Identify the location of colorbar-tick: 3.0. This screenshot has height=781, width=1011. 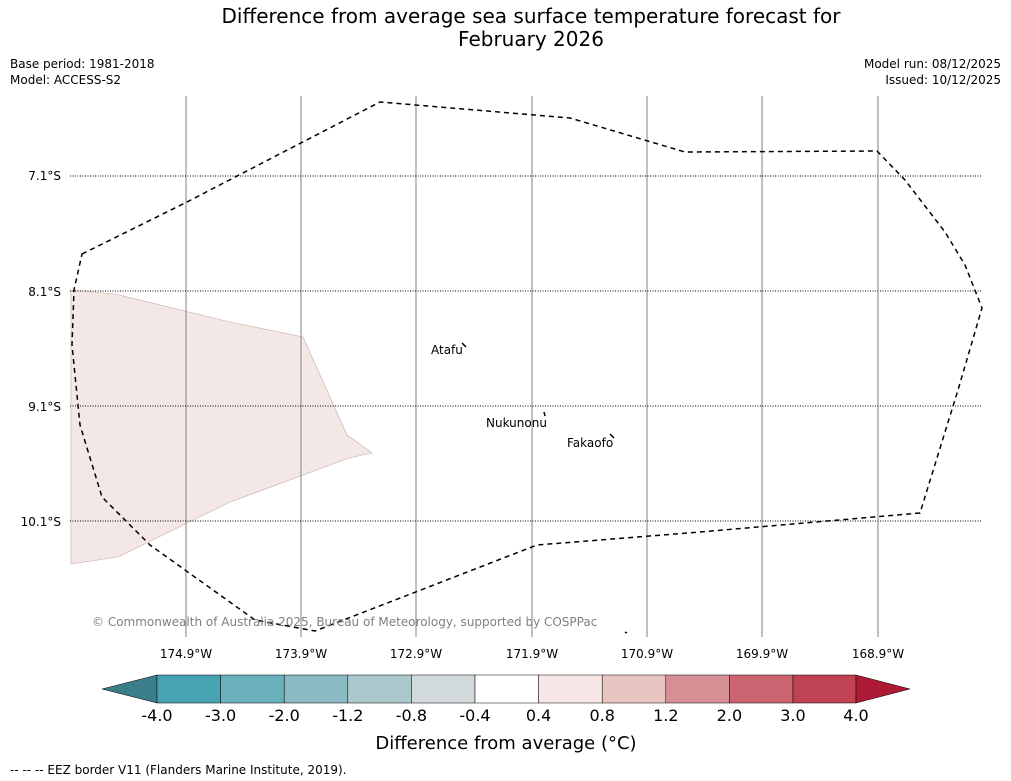
(792, 715).